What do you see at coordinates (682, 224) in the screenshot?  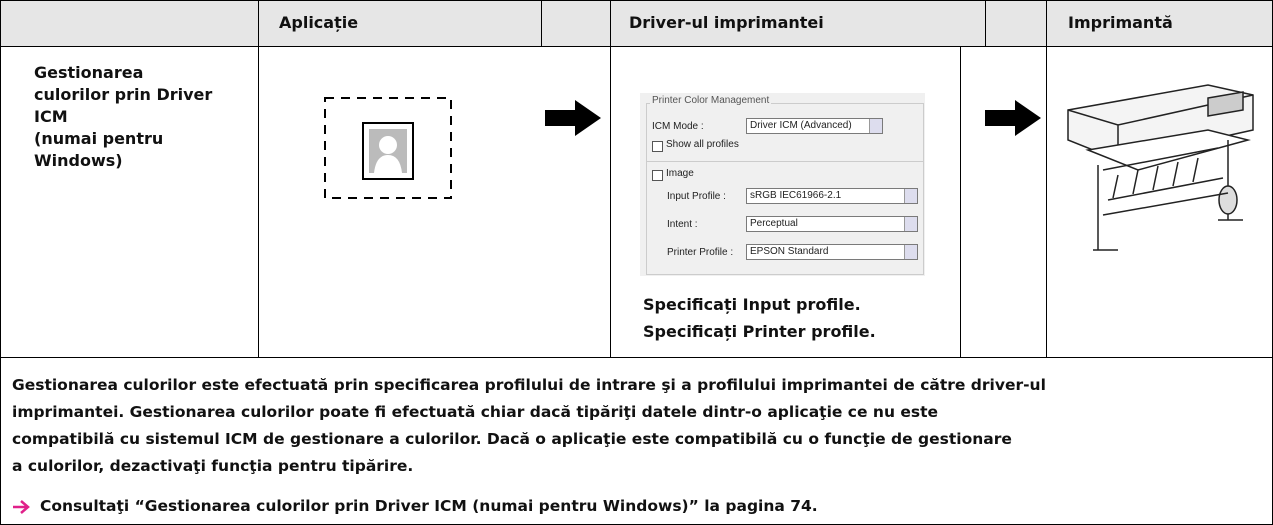 I see `field-label: Intent :` at bounding box center [682, 224].